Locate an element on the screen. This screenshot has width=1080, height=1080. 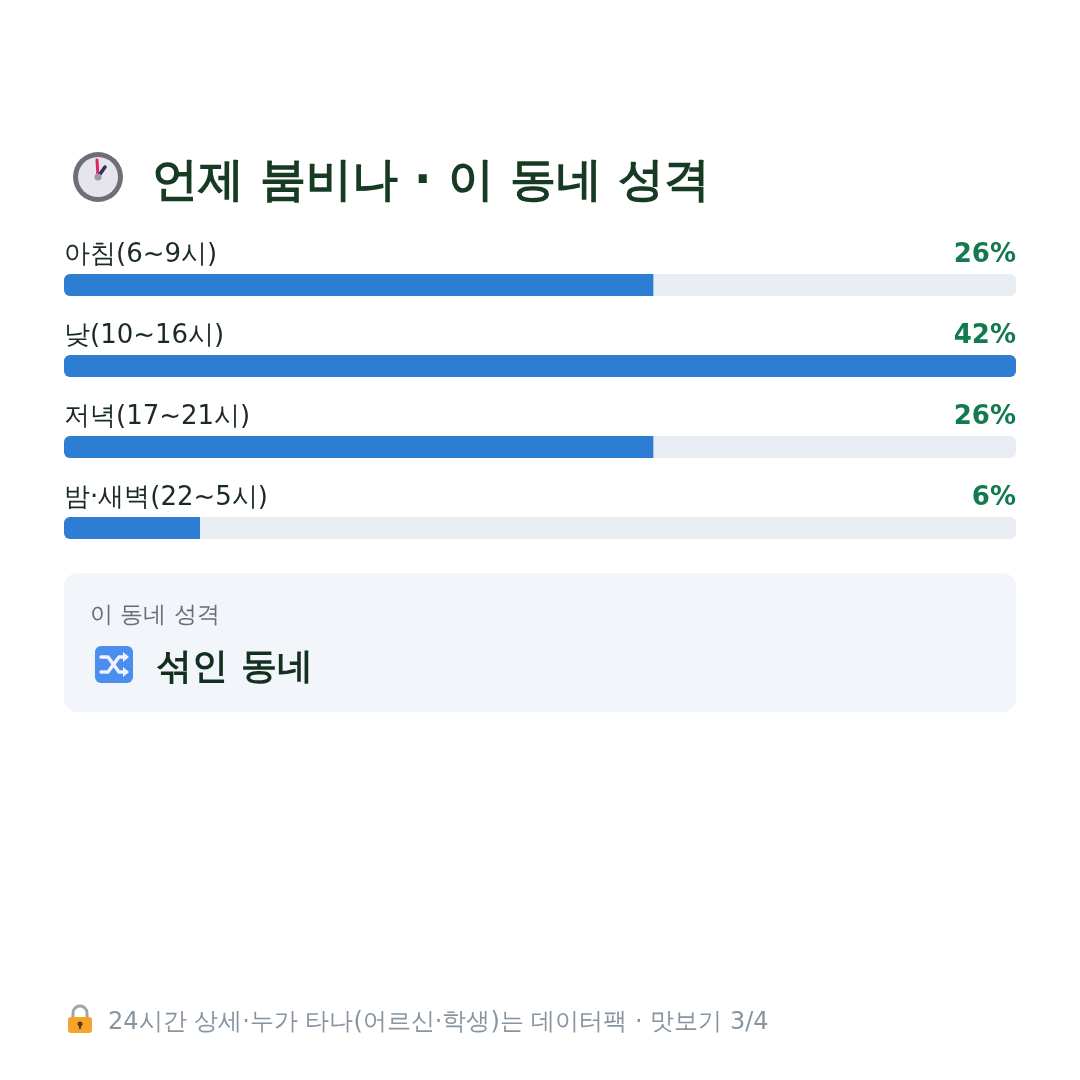
text: 섞인 동네 is located at coordinates (234, 665).